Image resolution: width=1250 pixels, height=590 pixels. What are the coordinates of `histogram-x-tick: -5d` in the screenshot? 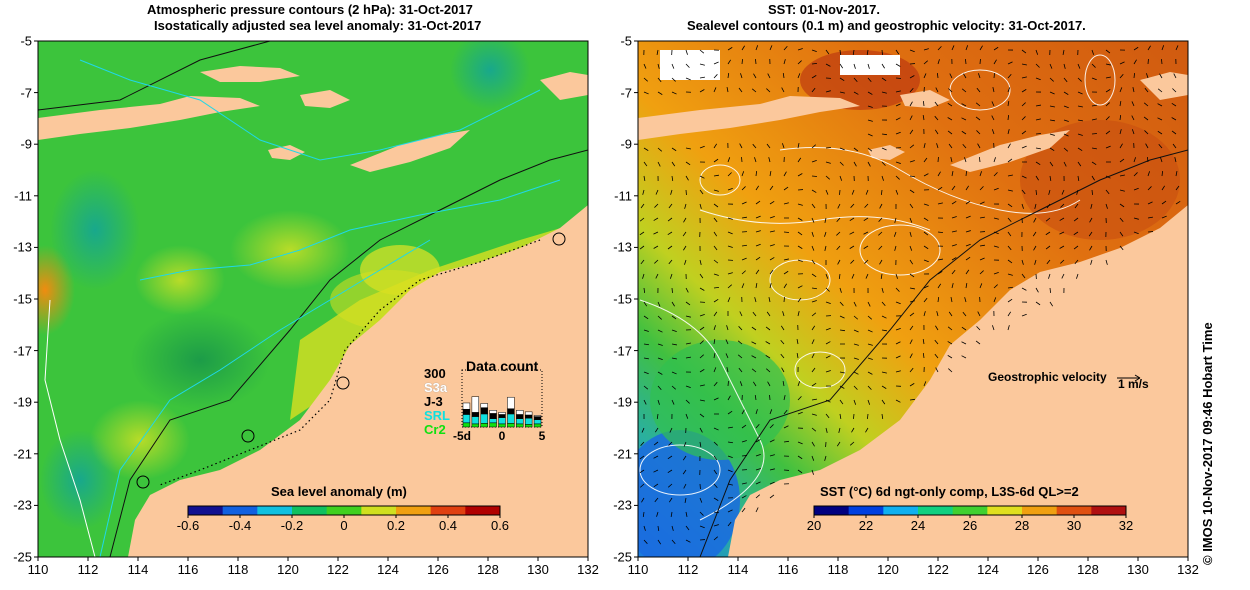 It's located at (462, 436).